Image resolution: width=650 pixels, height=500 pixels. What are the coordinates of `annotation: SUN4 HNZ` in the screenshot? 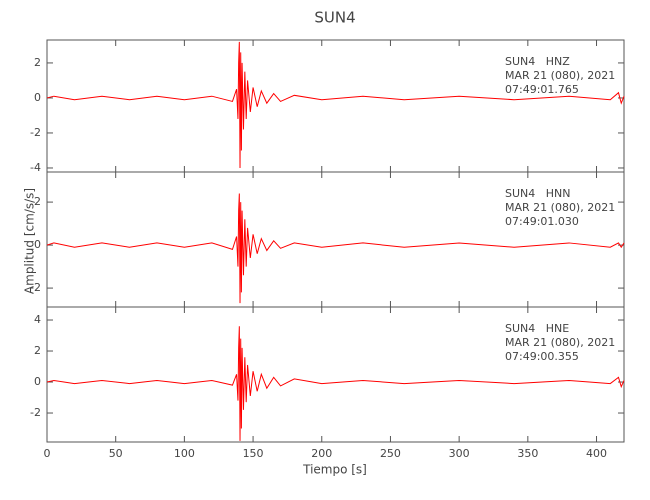 It's located at (537, 61).